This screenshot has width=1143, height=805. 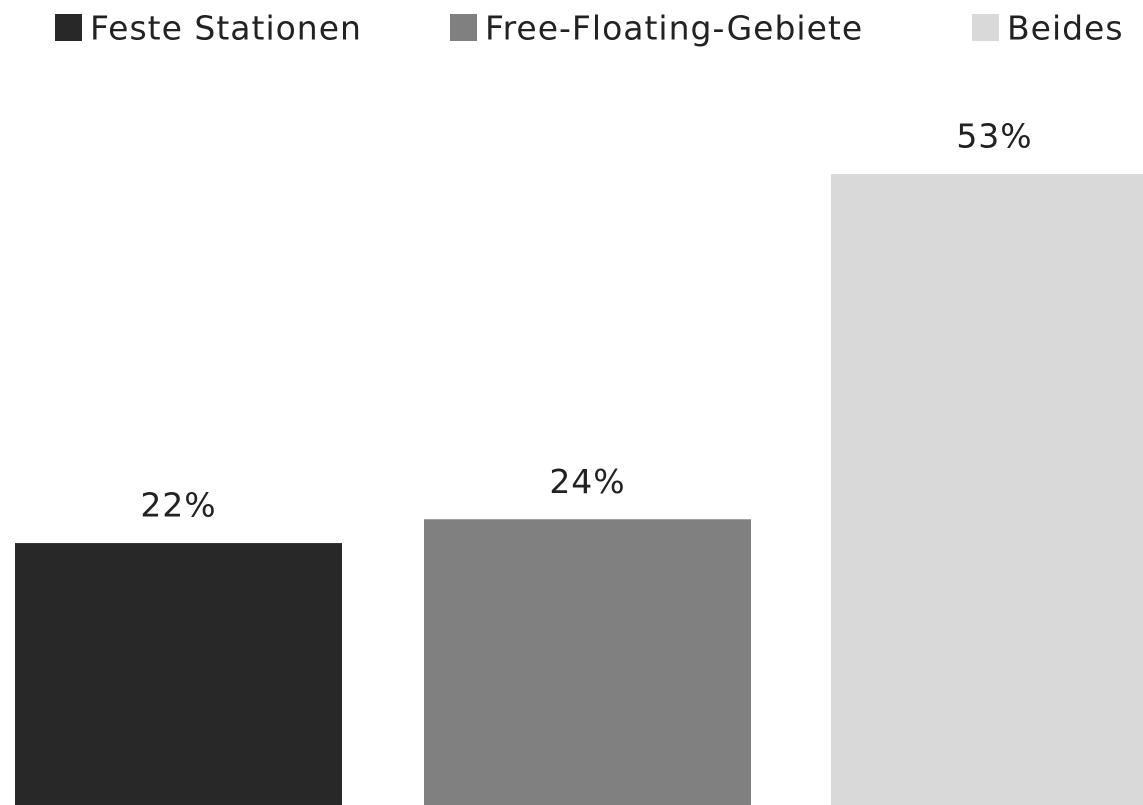 What do you see at coordinates (674, 28) in the screenshot?
I see `legend-label: Free-Floating-Gebiete` at bounding box center [674, 28].